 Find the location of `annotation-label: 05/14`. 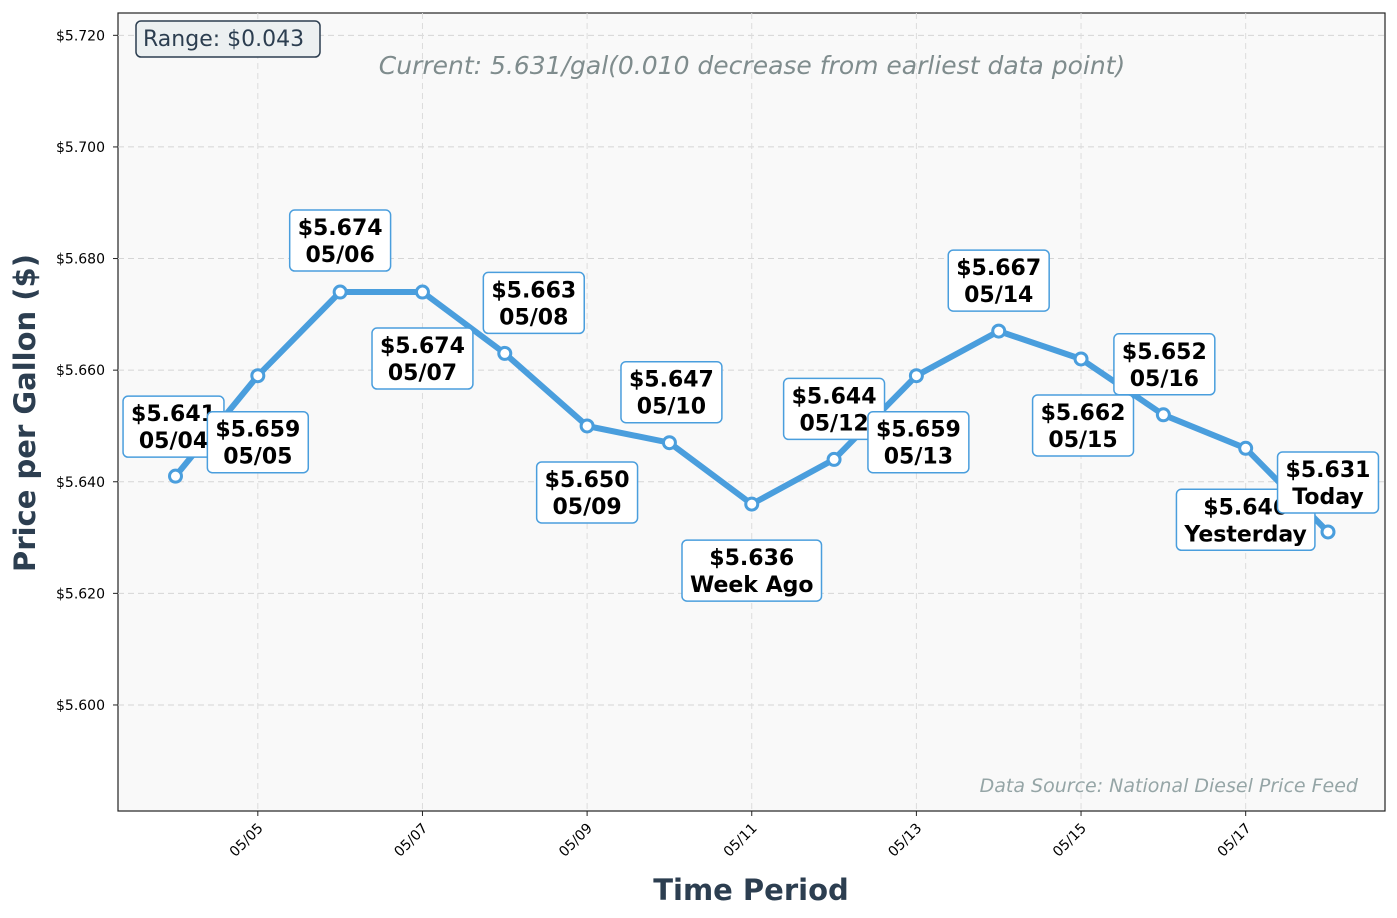

annotation-label: 05/14 is located at coordinates (998, 295).